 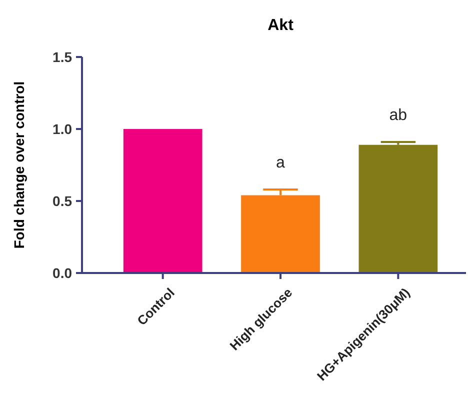 I want to click on y-tick-label: 1.0, so click(x=62, y=128).